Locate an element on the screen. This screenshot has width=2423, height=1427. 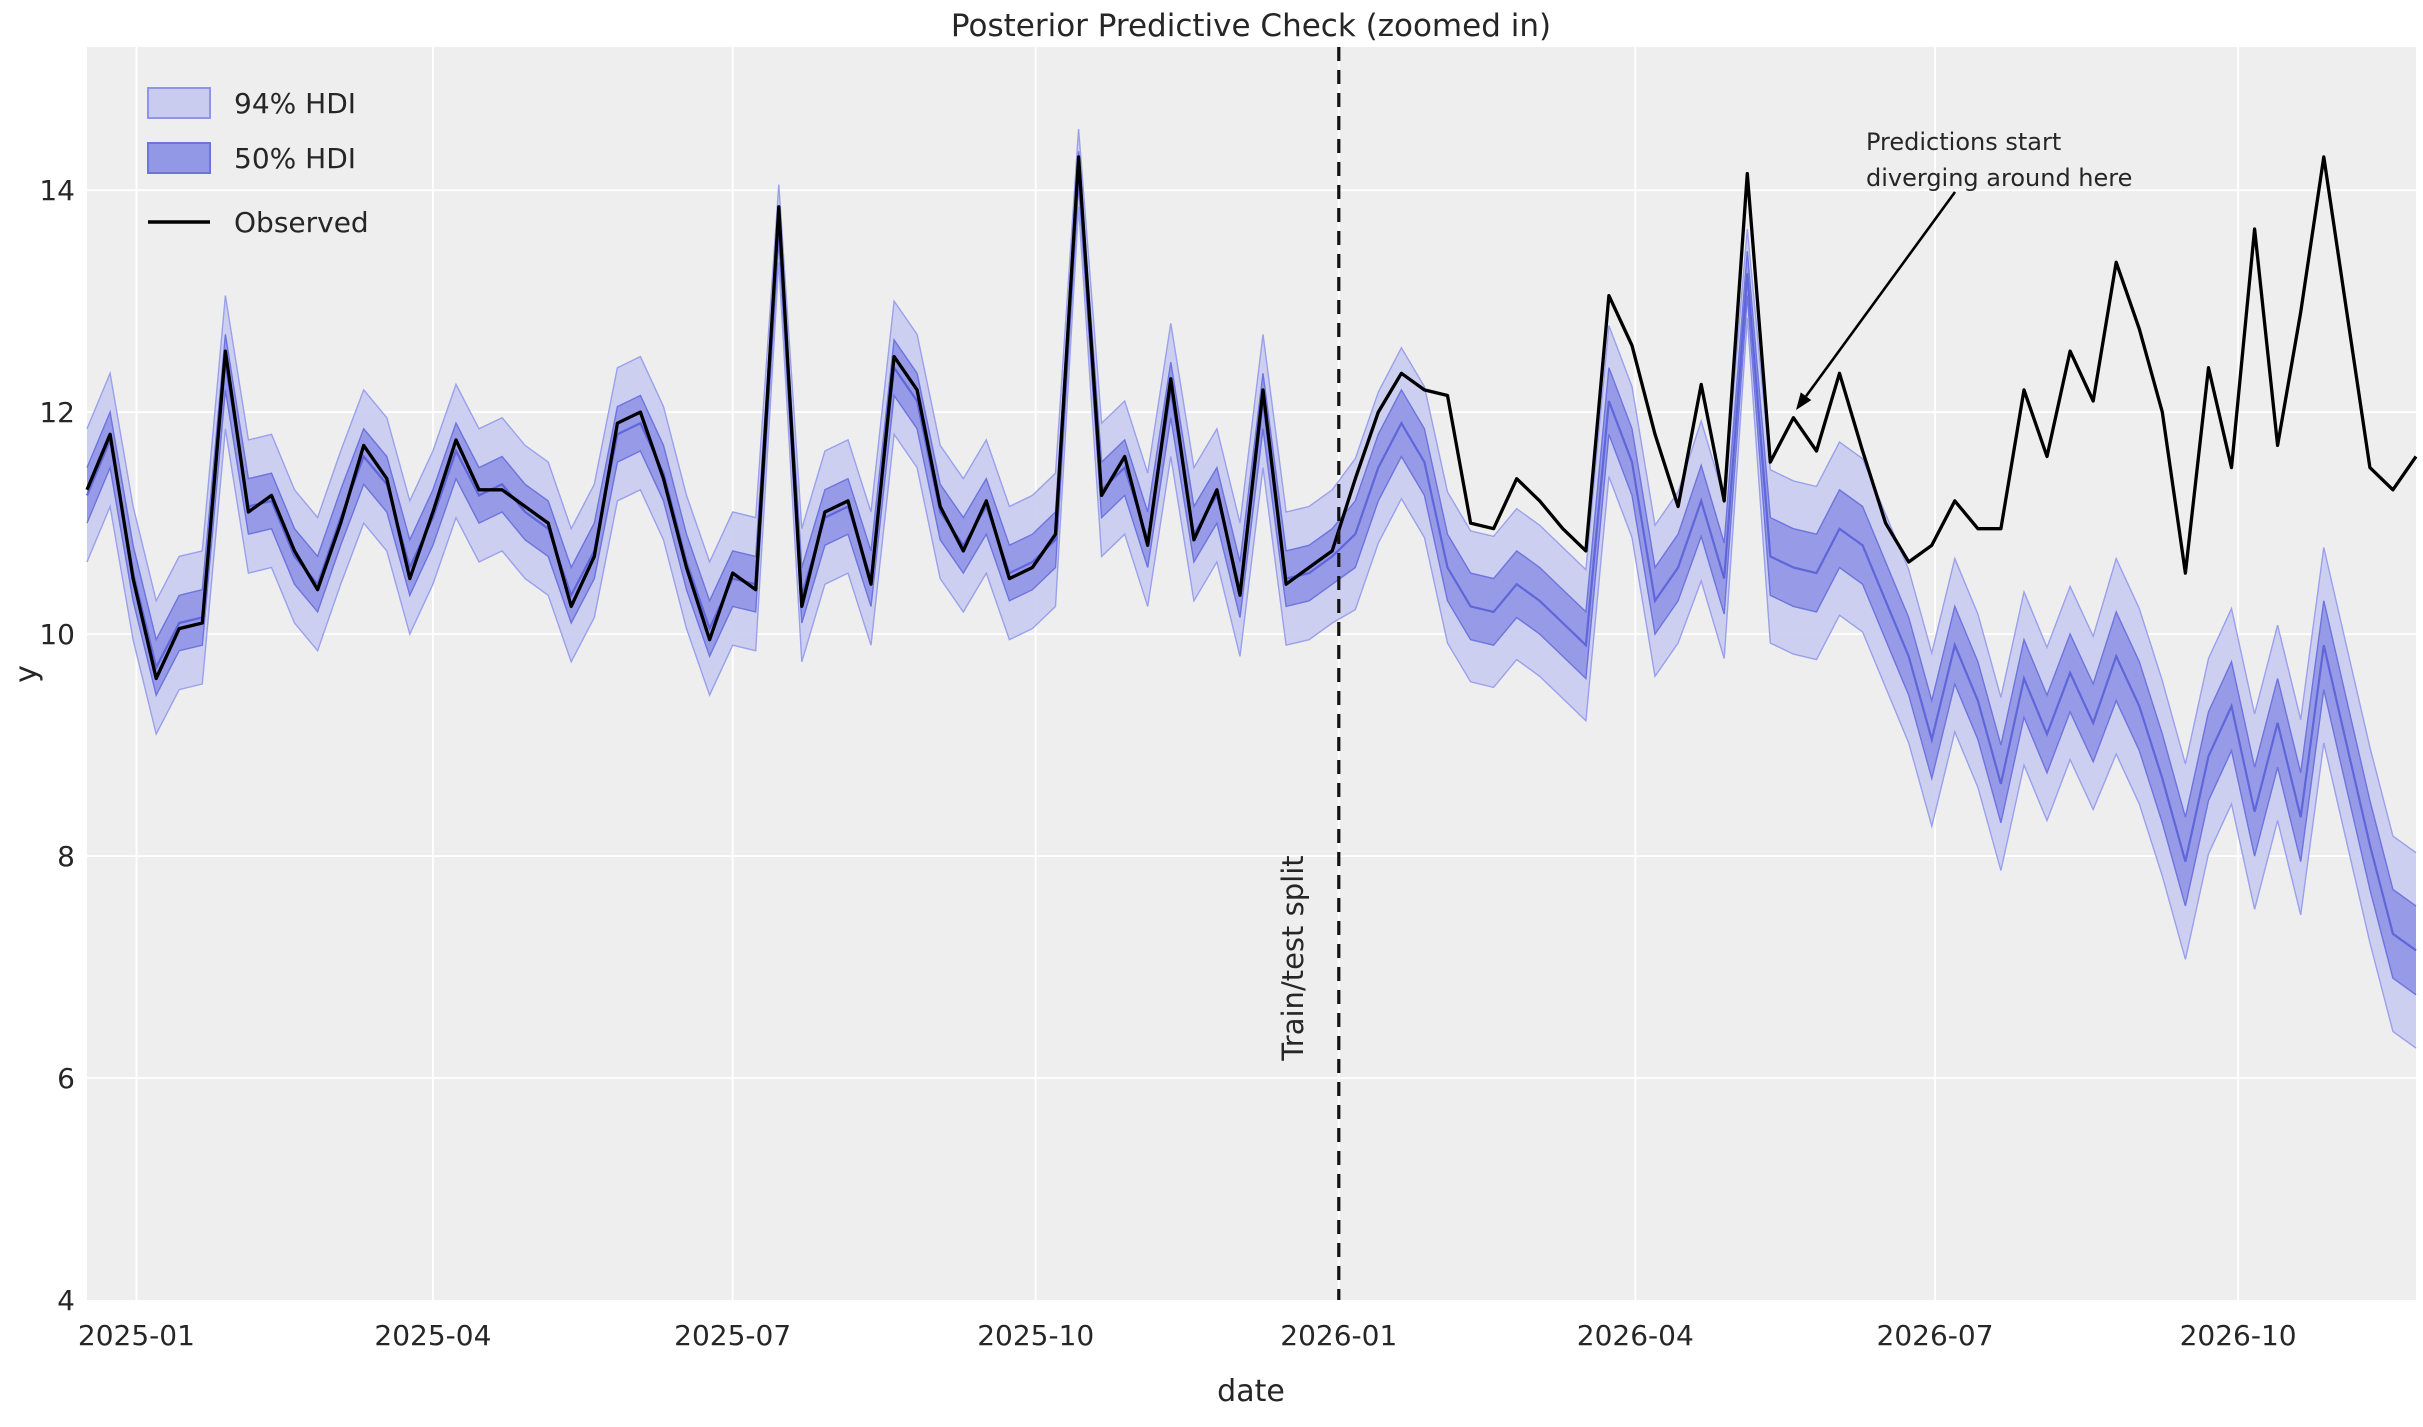
x-tick-label: 2026-04 is located at coordinates (1635, 1335).